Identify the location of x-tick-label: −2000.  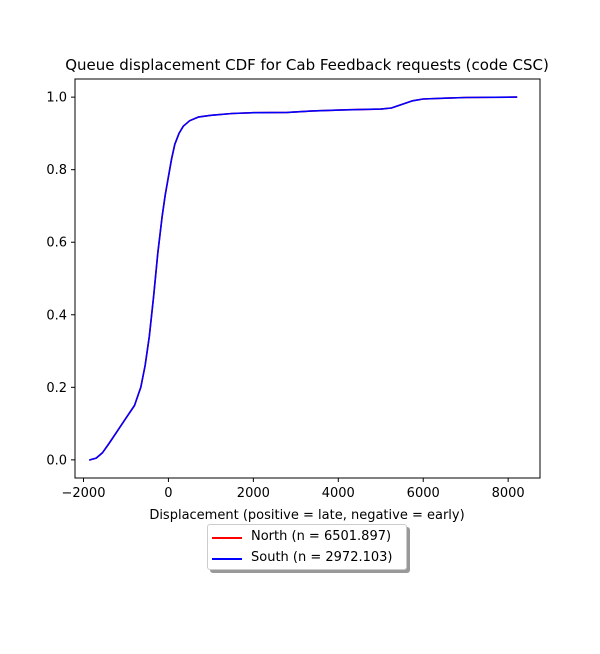
(84, 493).